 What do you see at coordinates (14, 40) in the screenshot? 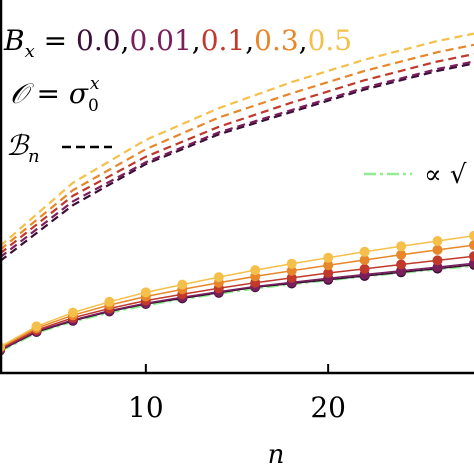
I see `legend-parameter-symbol: B` at bounding box center [14, 40].